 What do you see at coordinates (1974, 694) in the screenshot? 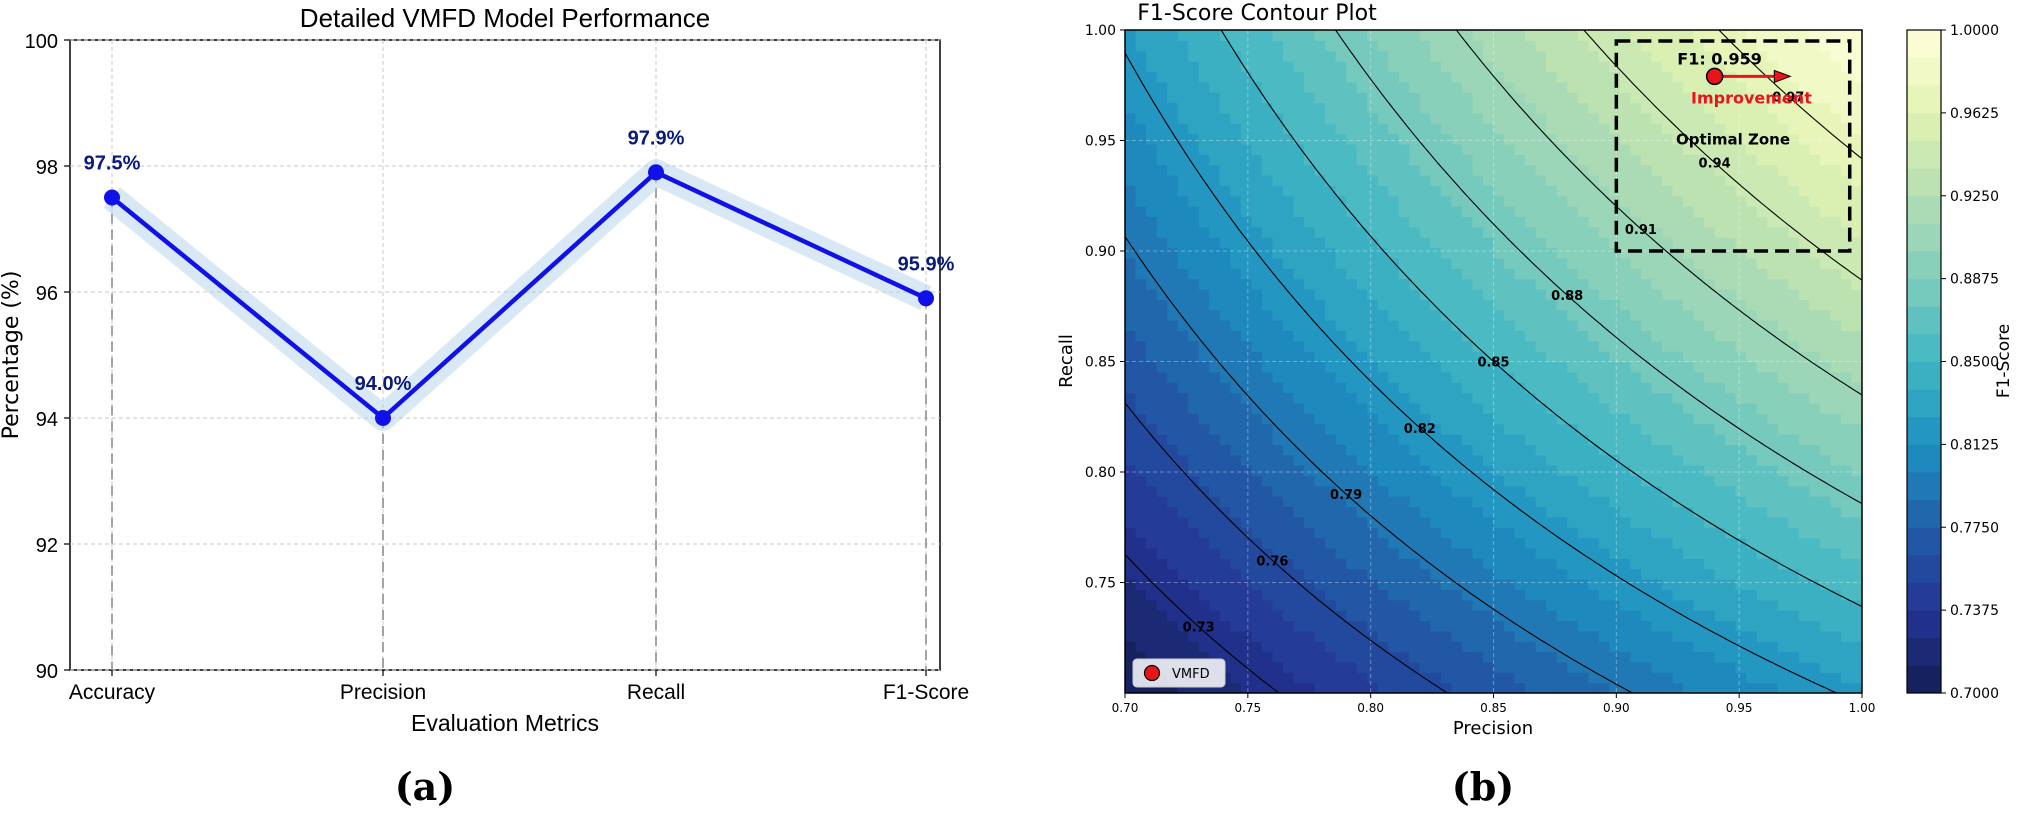
I see `colorbar-tick-label: 0.7000` at bounding box center [1974, 694].